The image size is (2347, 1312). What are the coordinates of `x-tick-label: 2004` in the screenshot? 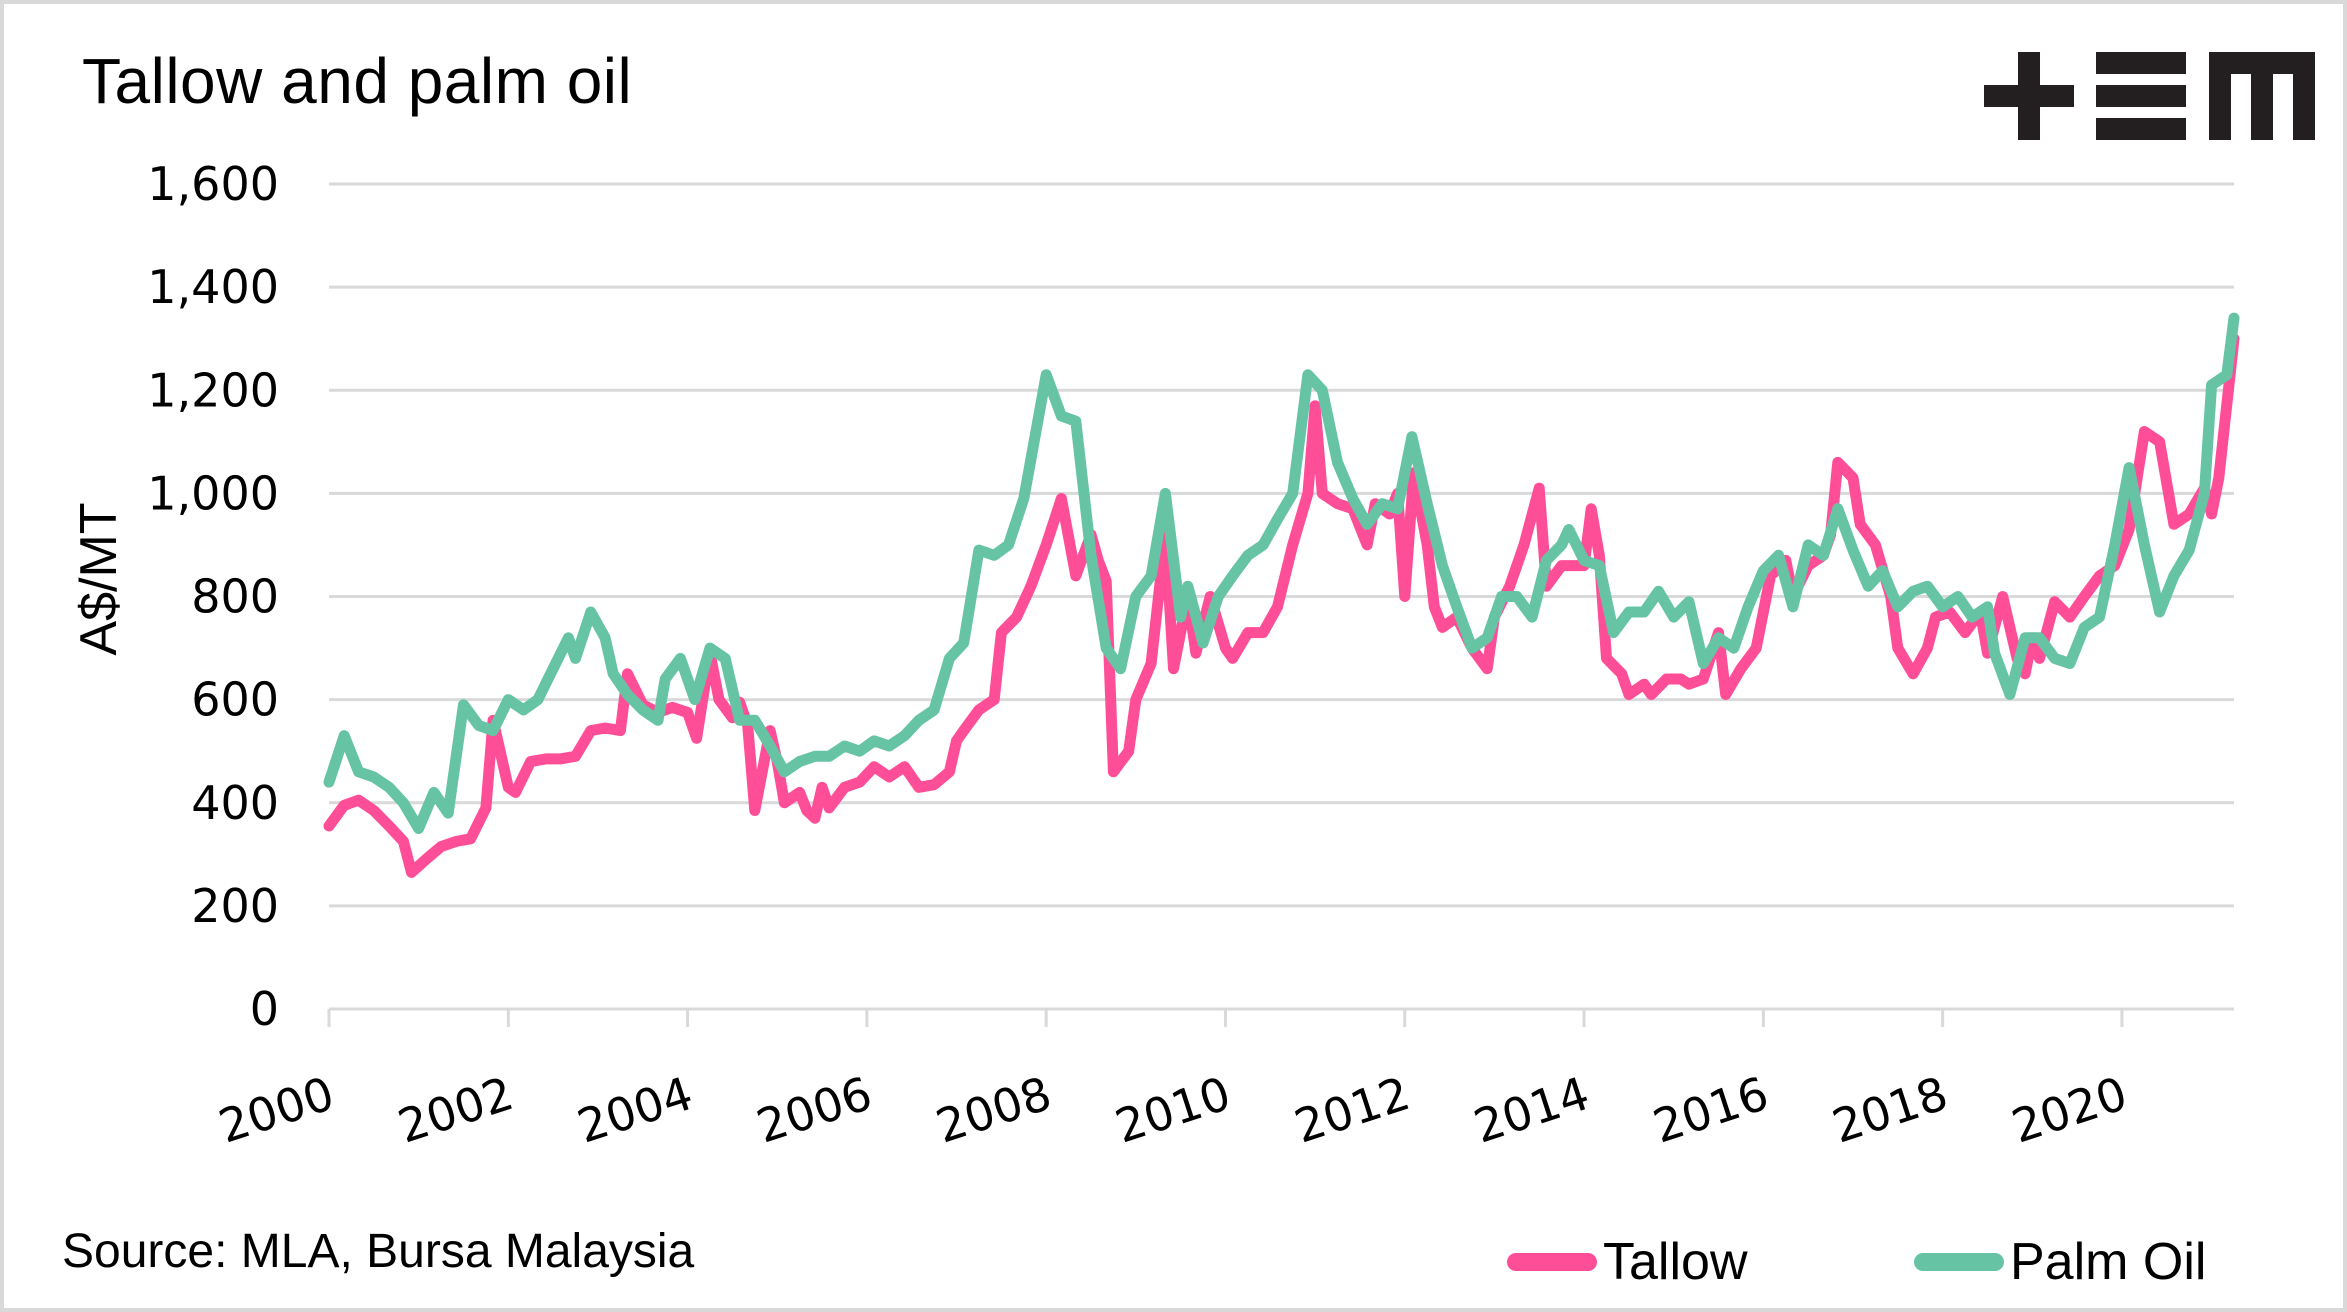 It's located at (635, 1110).